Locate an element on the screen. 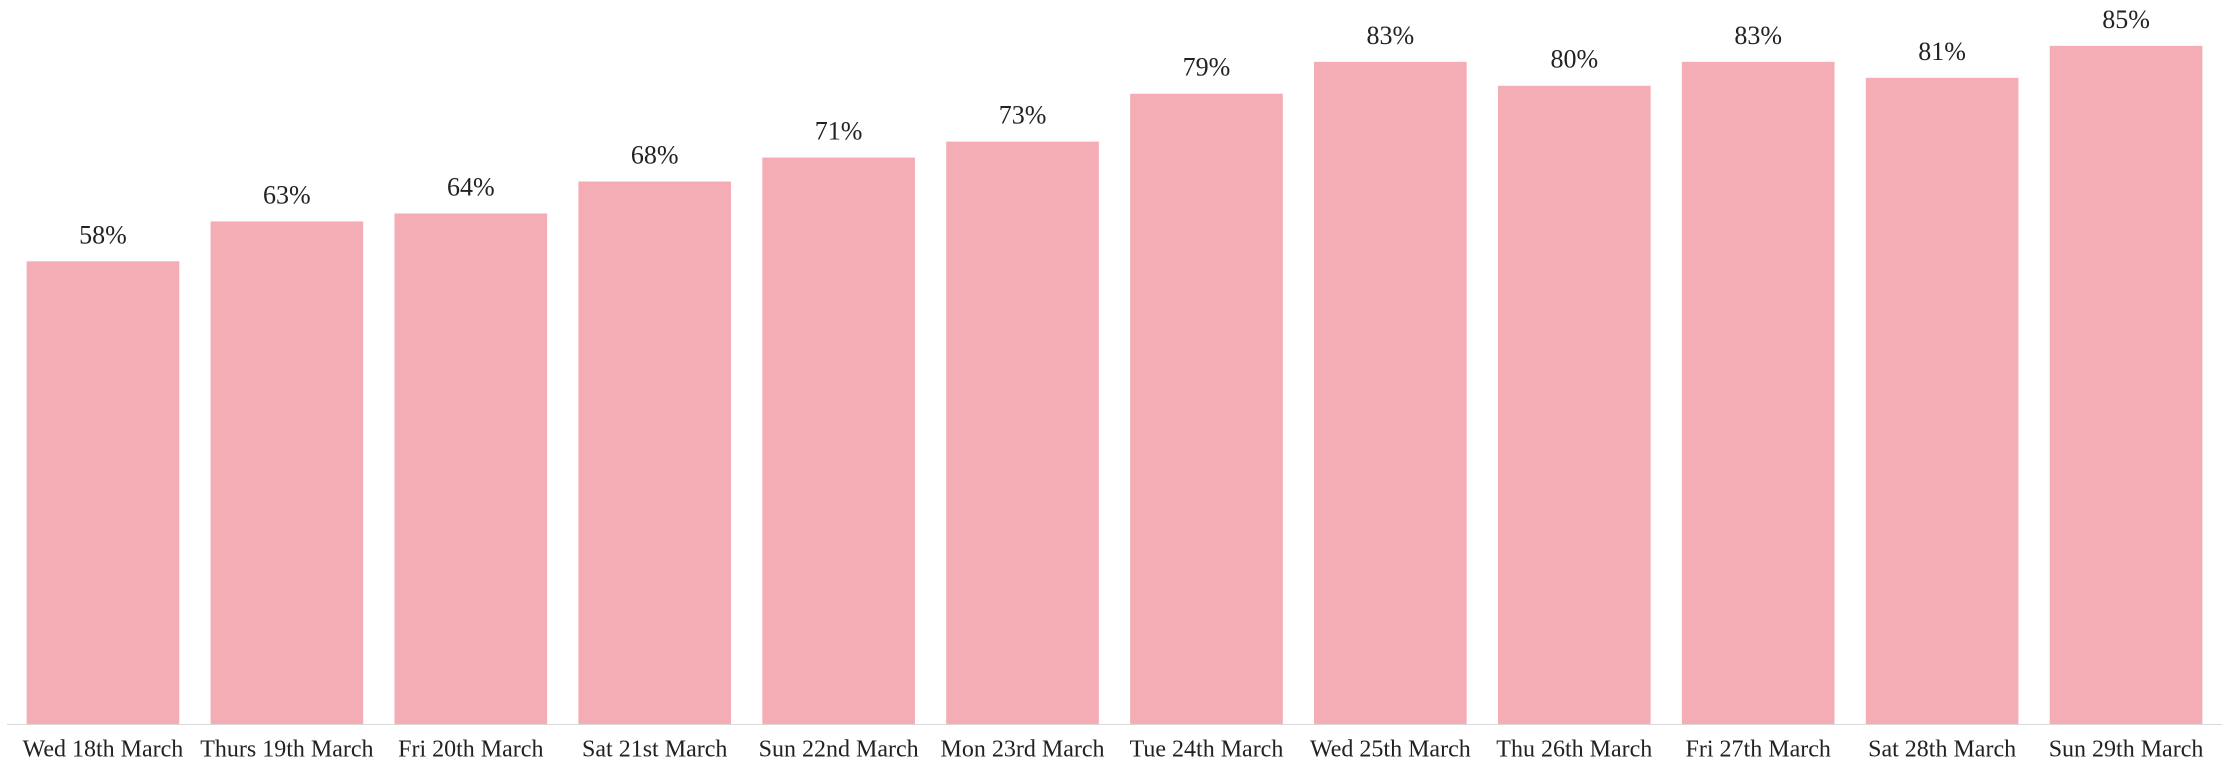 The width and height of the screenshot is (2228, 765). x-tick-label: Fri 27th March is located at coordinates (1758, 750).